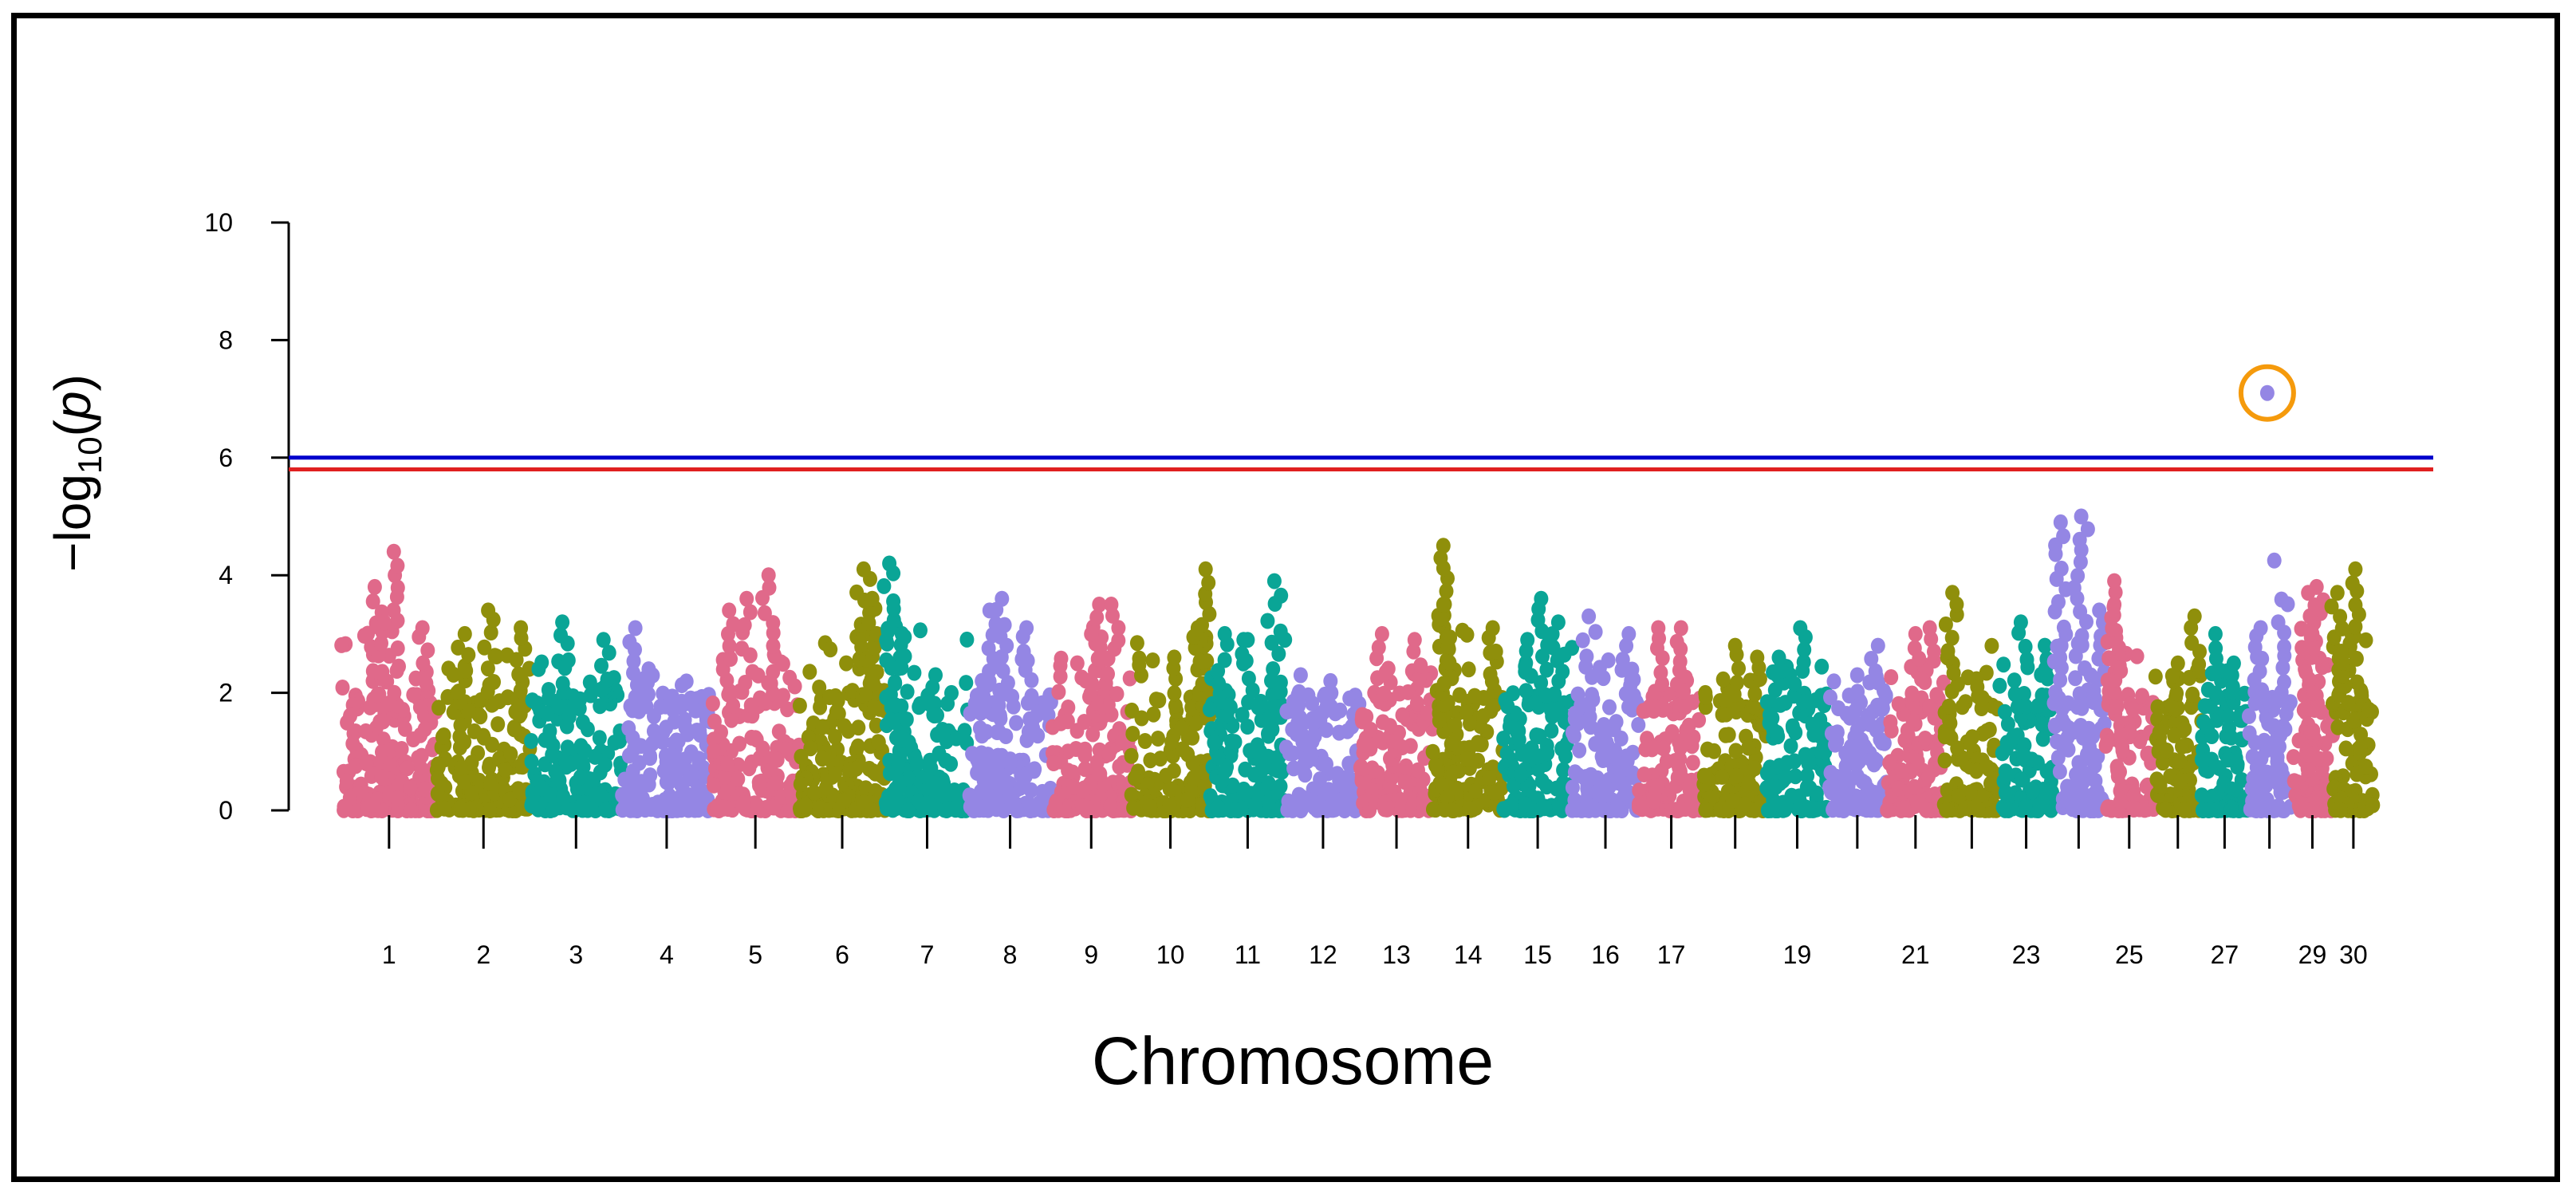 The width and height of the screenshot is (2576, 1198). What do you see at coordinates (1796, 719) in the screenshot?
I see `chromosome-19-points` at bounding box center [1796, 719].